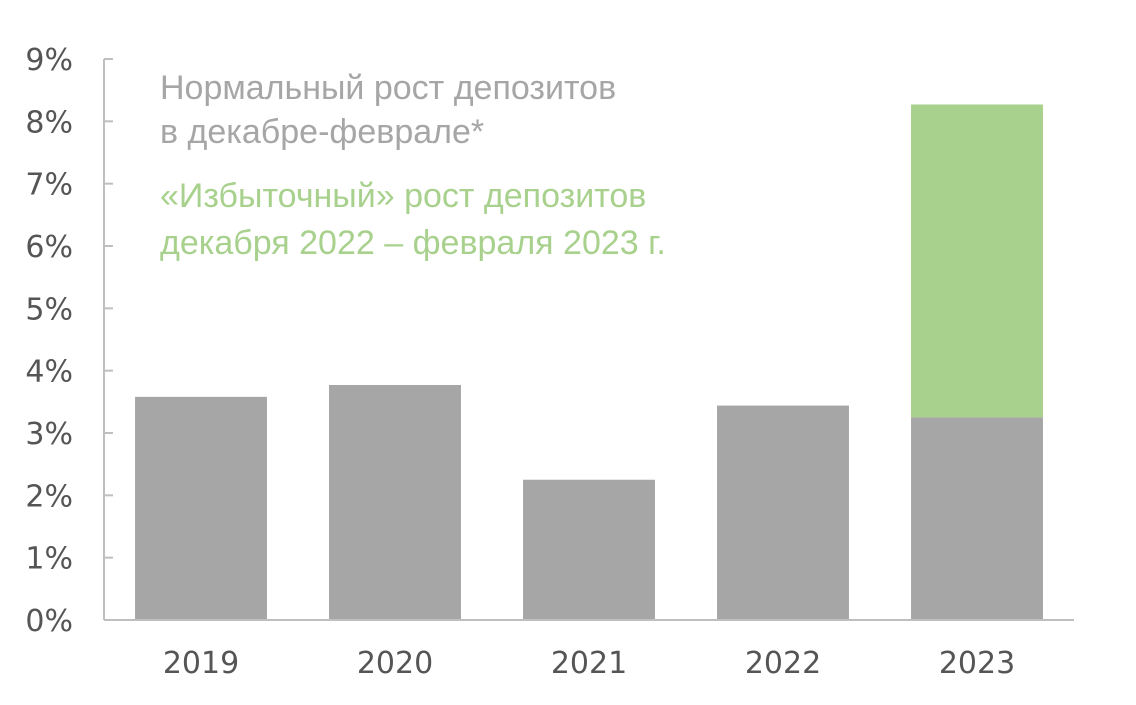 This screenshot has width=1136, height=705. Describe the element at coordinates (49, 621) in the screenshot. I see `y-tick-label: 0%` at that location.